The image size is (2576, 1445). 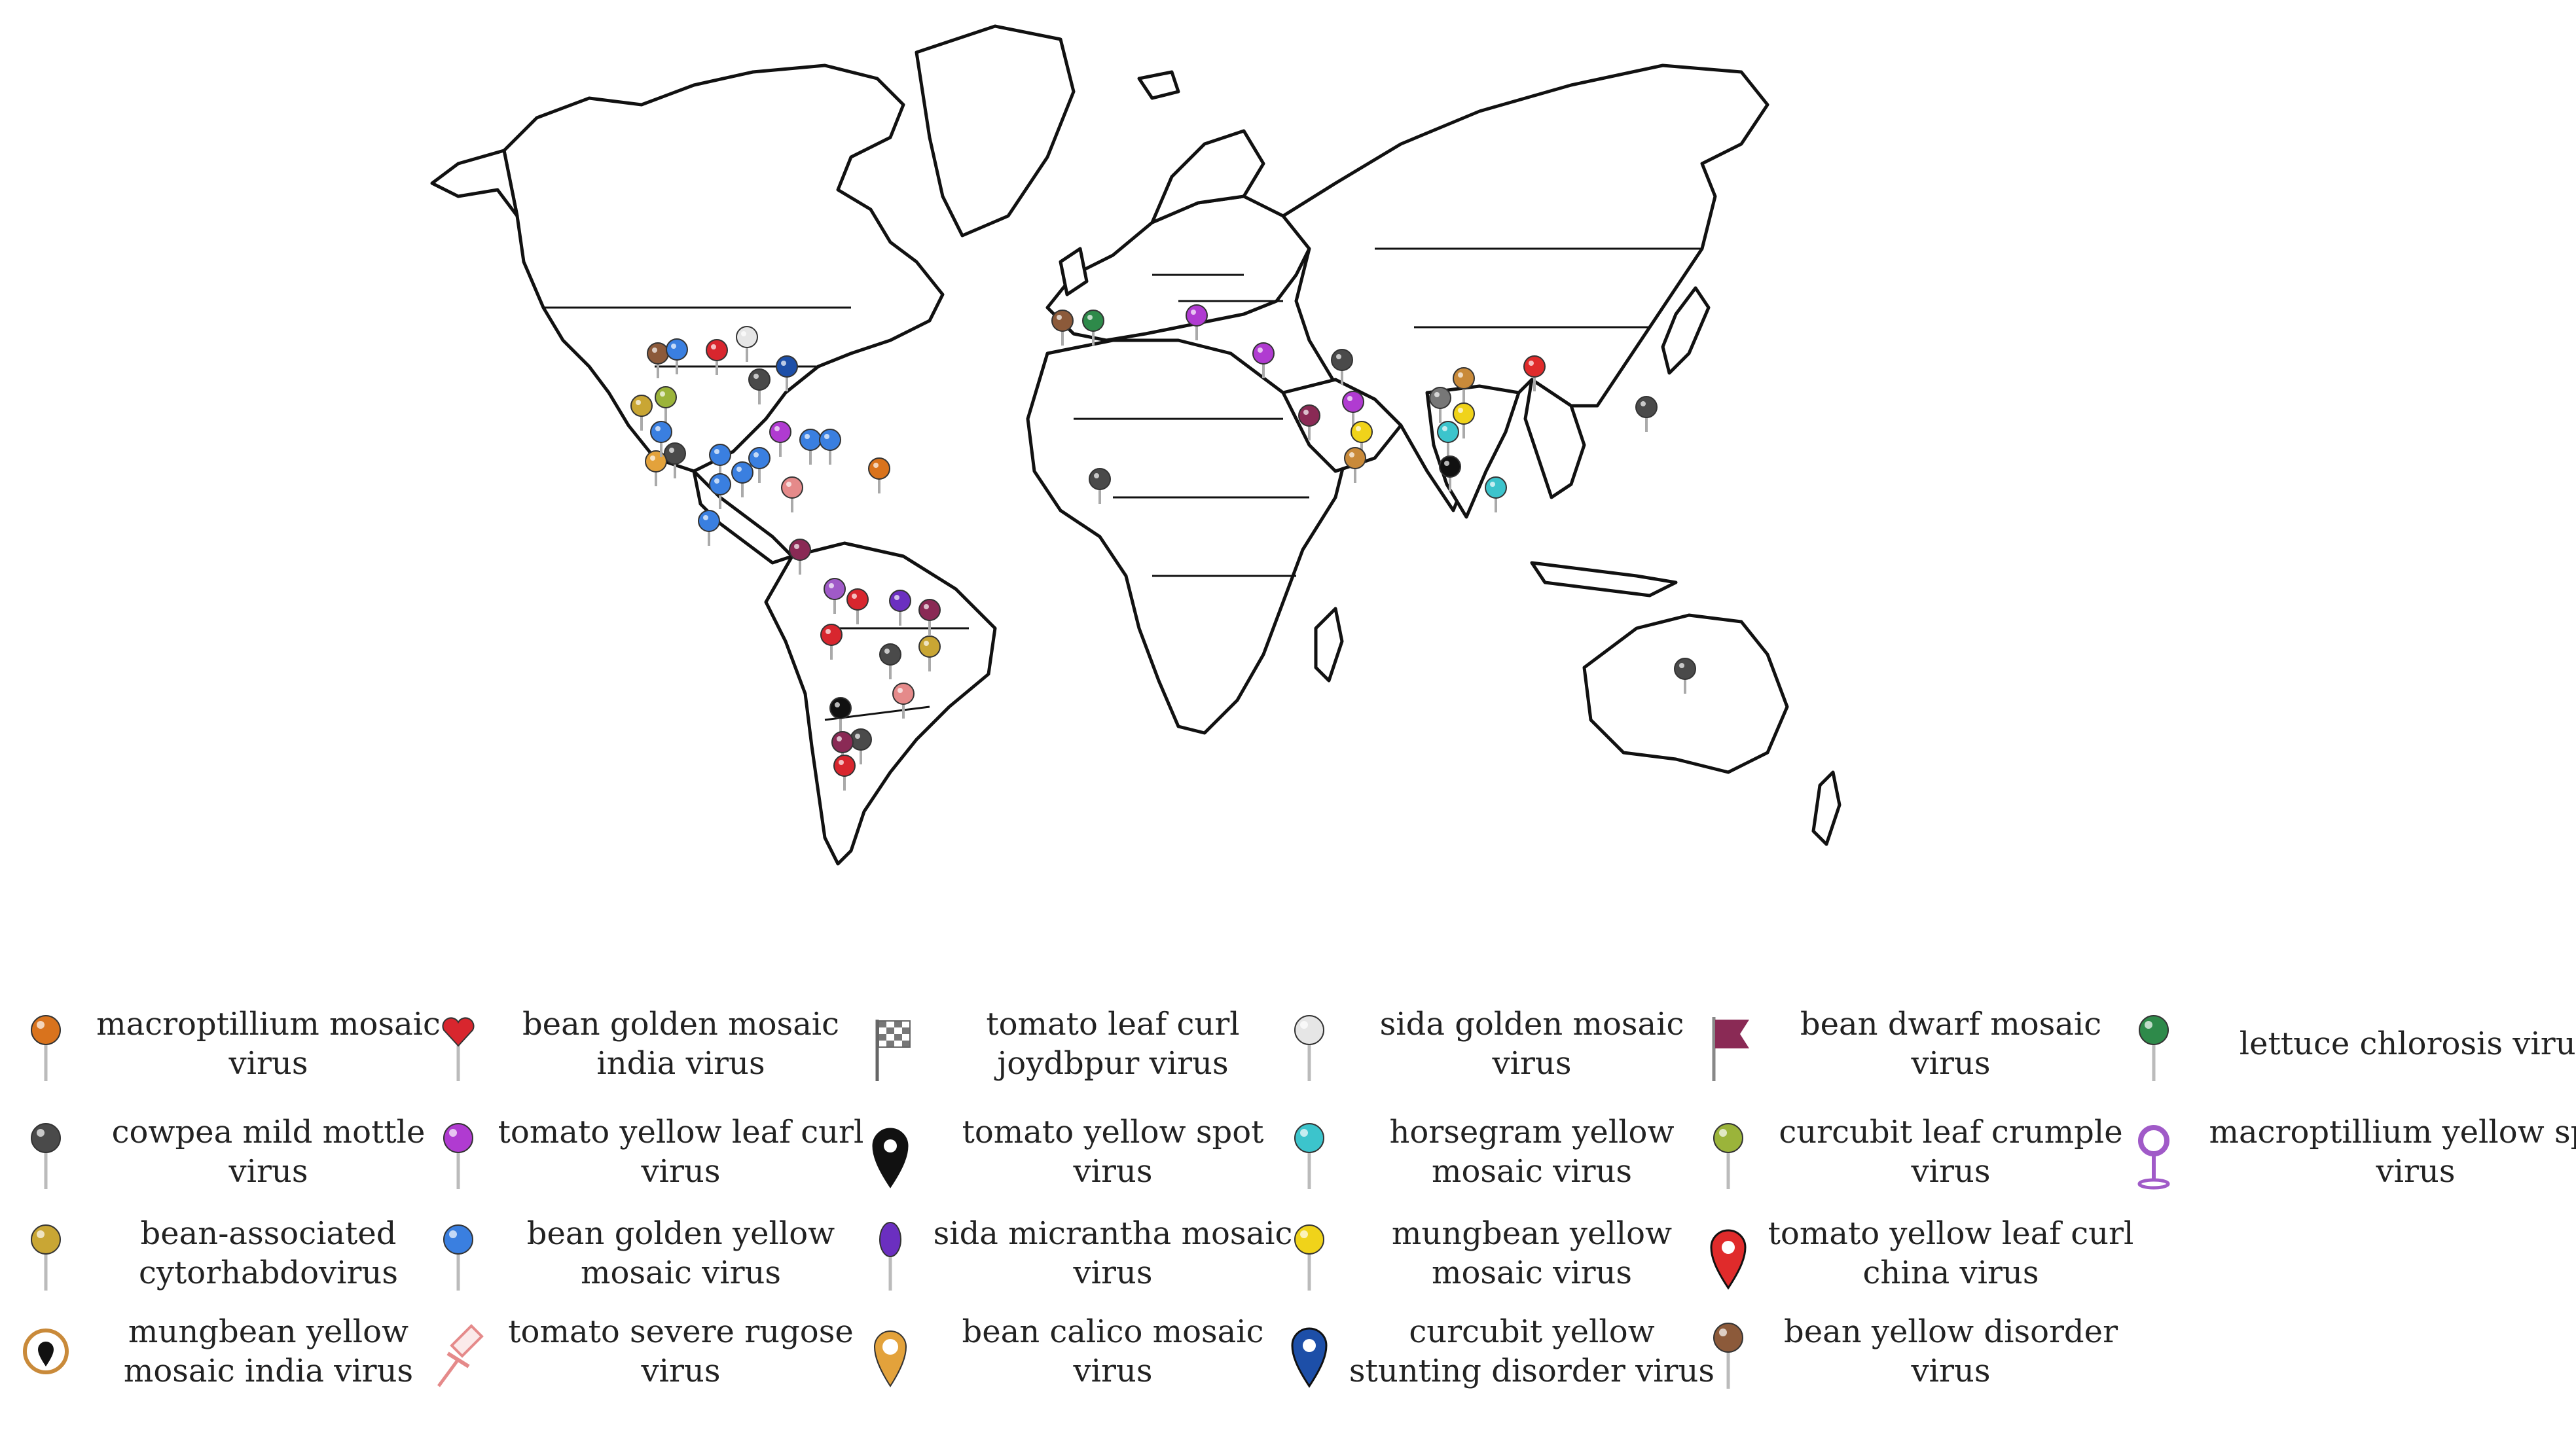 I want to click on legend-item: macroptillium yellow spot virus, so click(x=2348, y=1152).